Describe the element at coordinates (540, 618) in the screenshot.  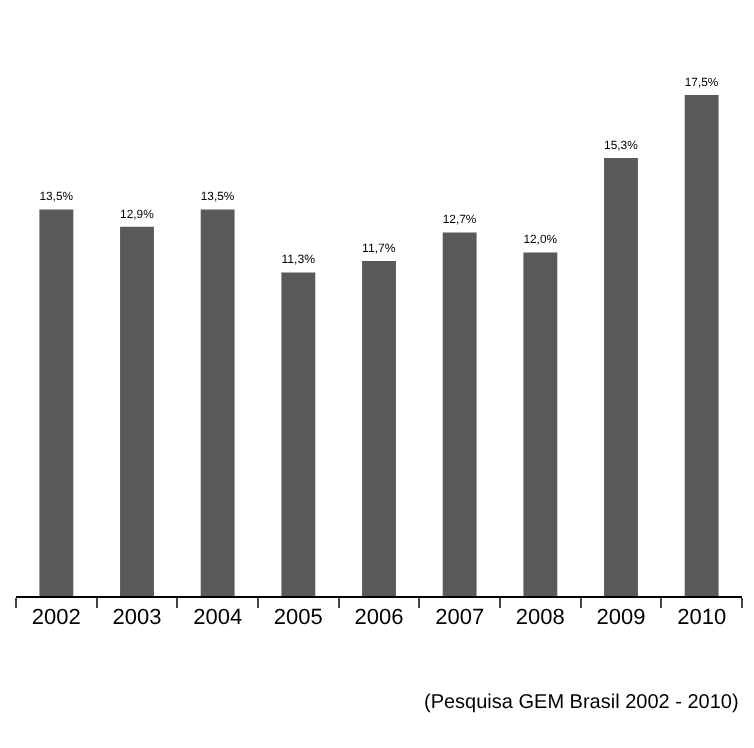
I see `x-tick-label: 2008` at that location.